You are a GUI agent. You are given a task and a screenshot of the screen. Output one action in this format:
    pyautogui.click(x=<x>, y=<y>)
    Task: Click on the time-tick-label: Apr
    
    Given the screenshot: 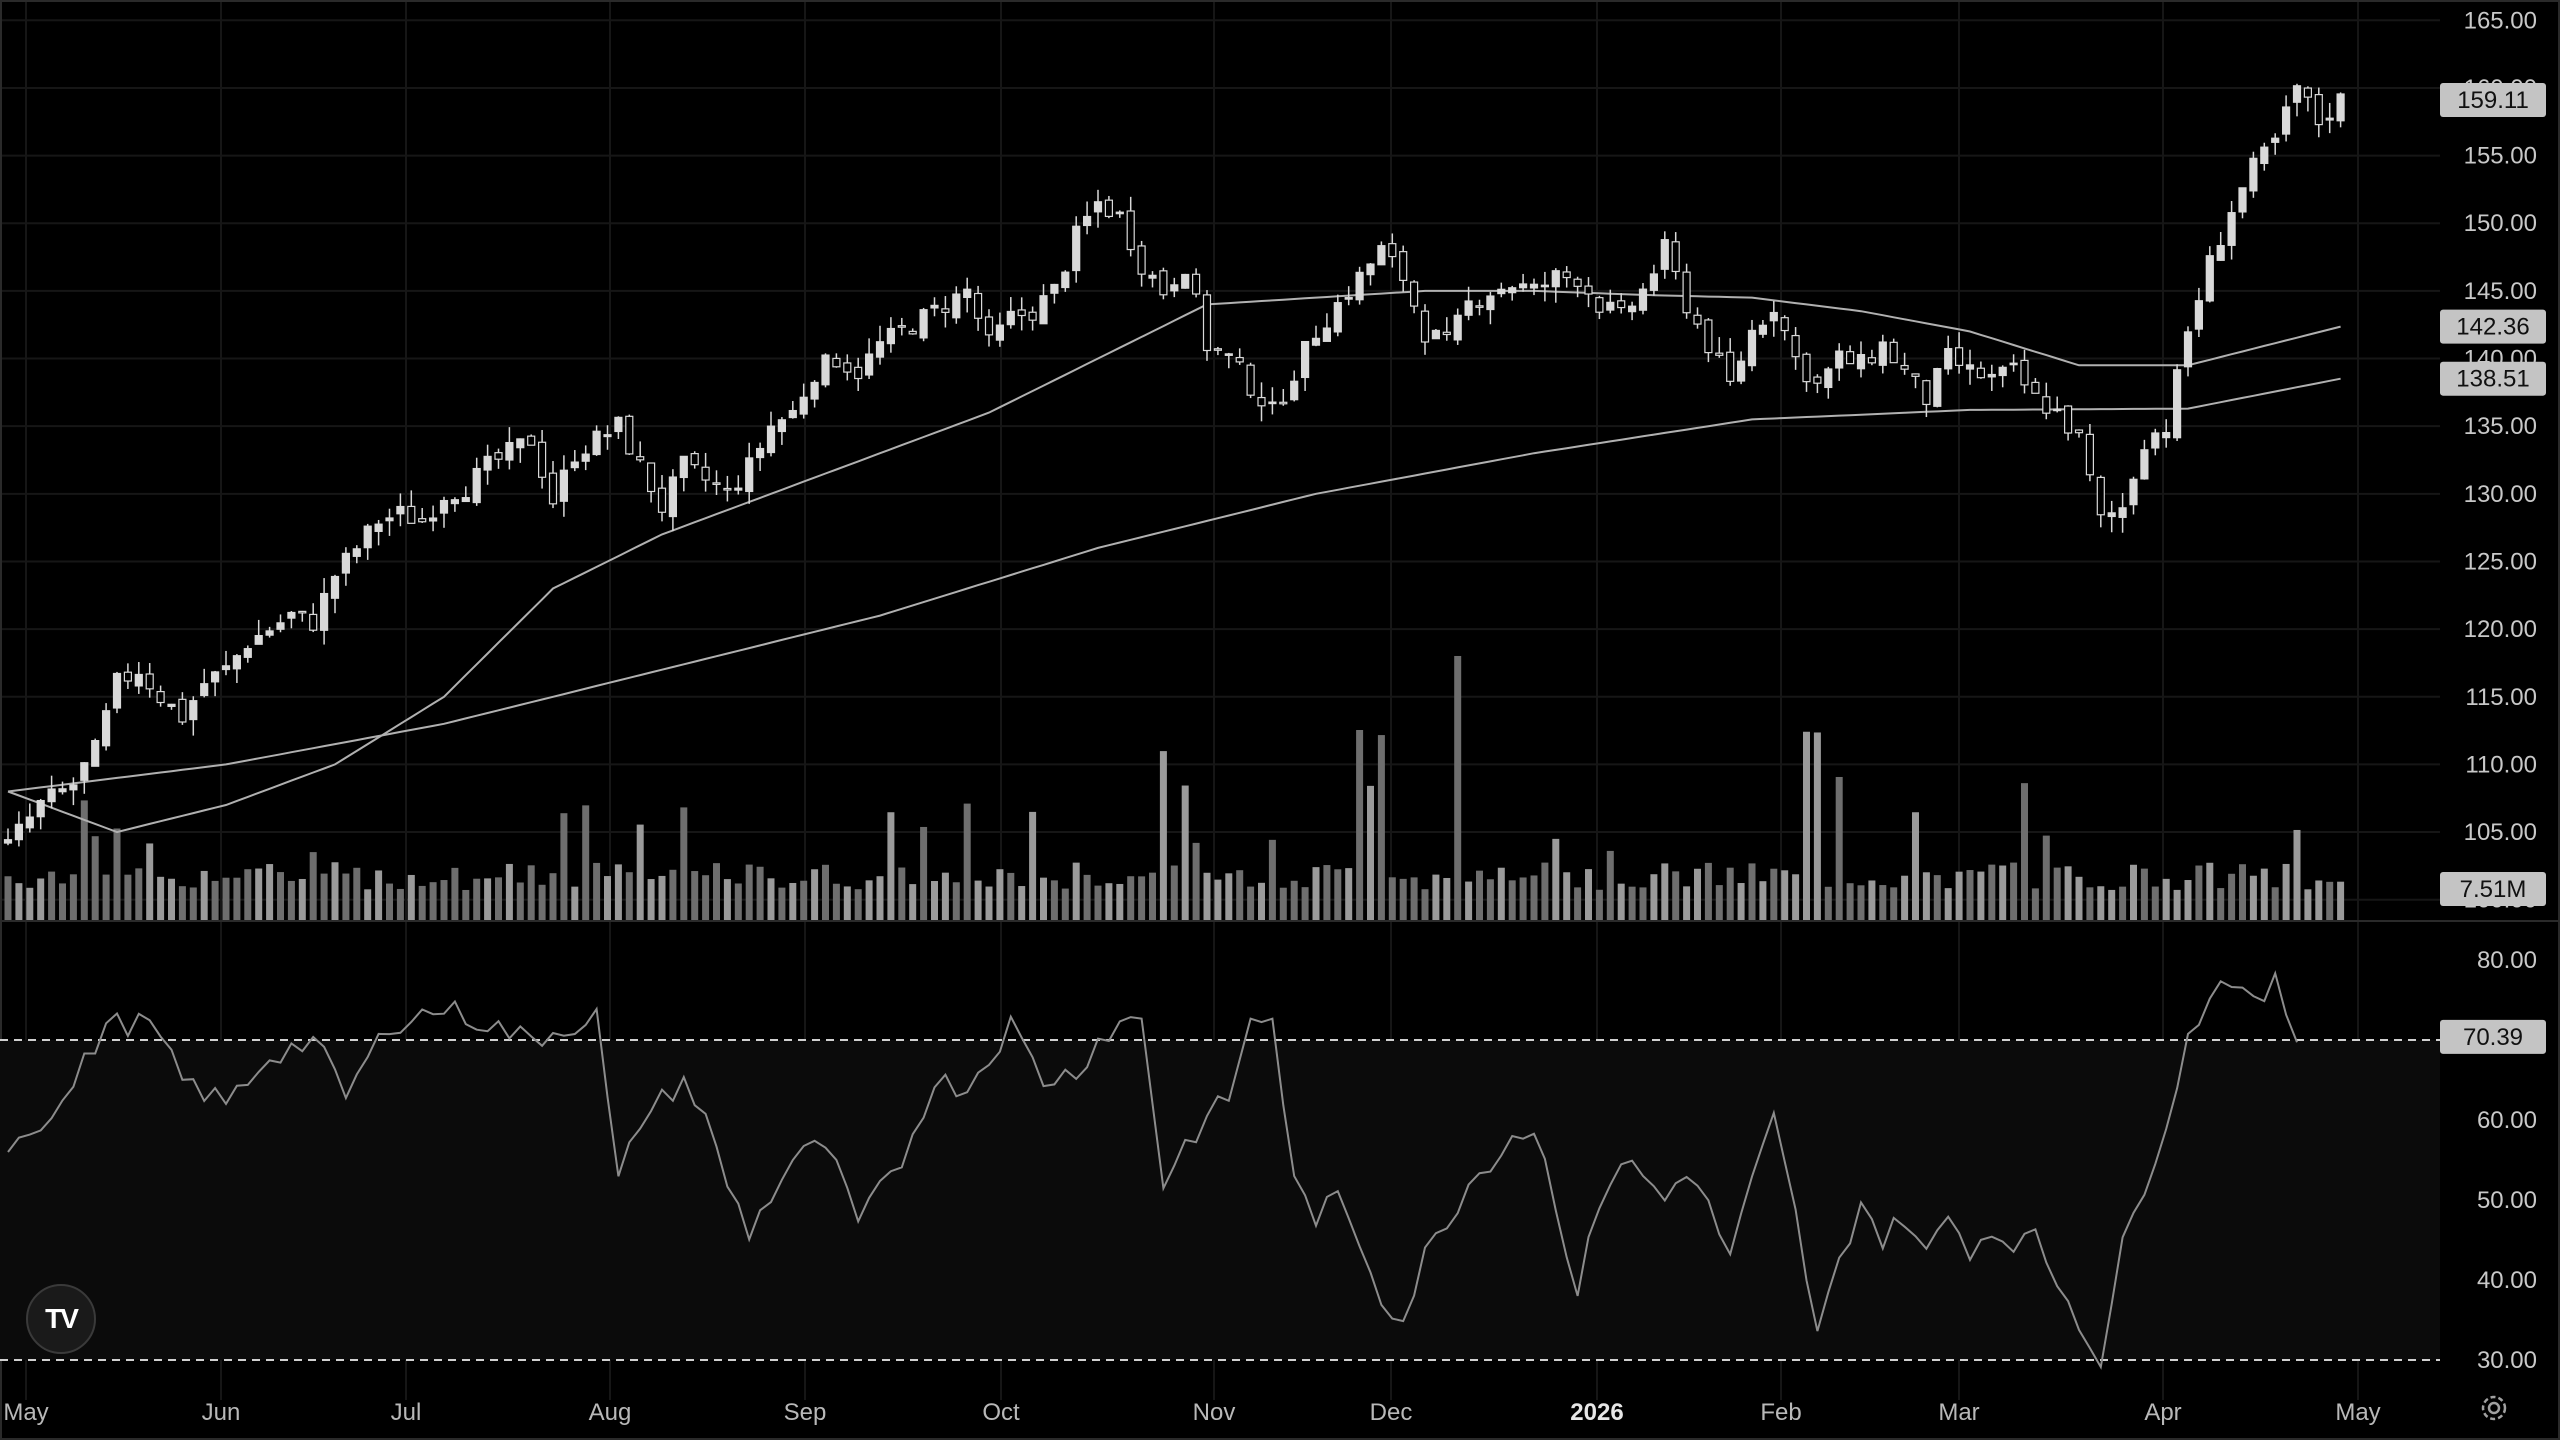 What is the action you would take?
    pyautogui.click(x=2162, y=1412)
    